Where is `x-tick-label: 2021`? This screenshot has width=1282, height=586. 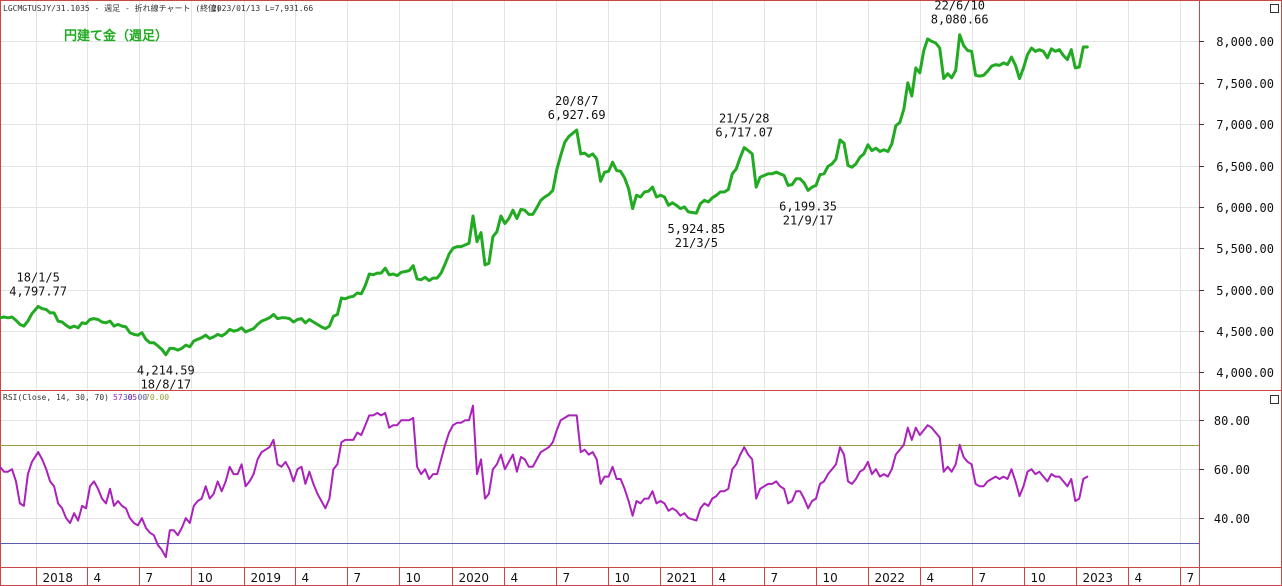 x-tick-label: 2021 is located at coordinates (682, 578).